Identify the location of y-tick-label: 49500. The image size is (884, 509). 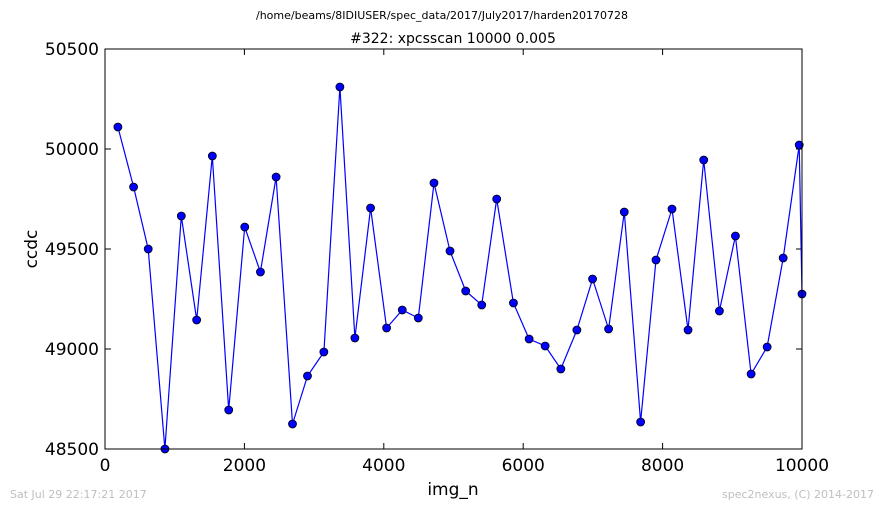
(72, 250).